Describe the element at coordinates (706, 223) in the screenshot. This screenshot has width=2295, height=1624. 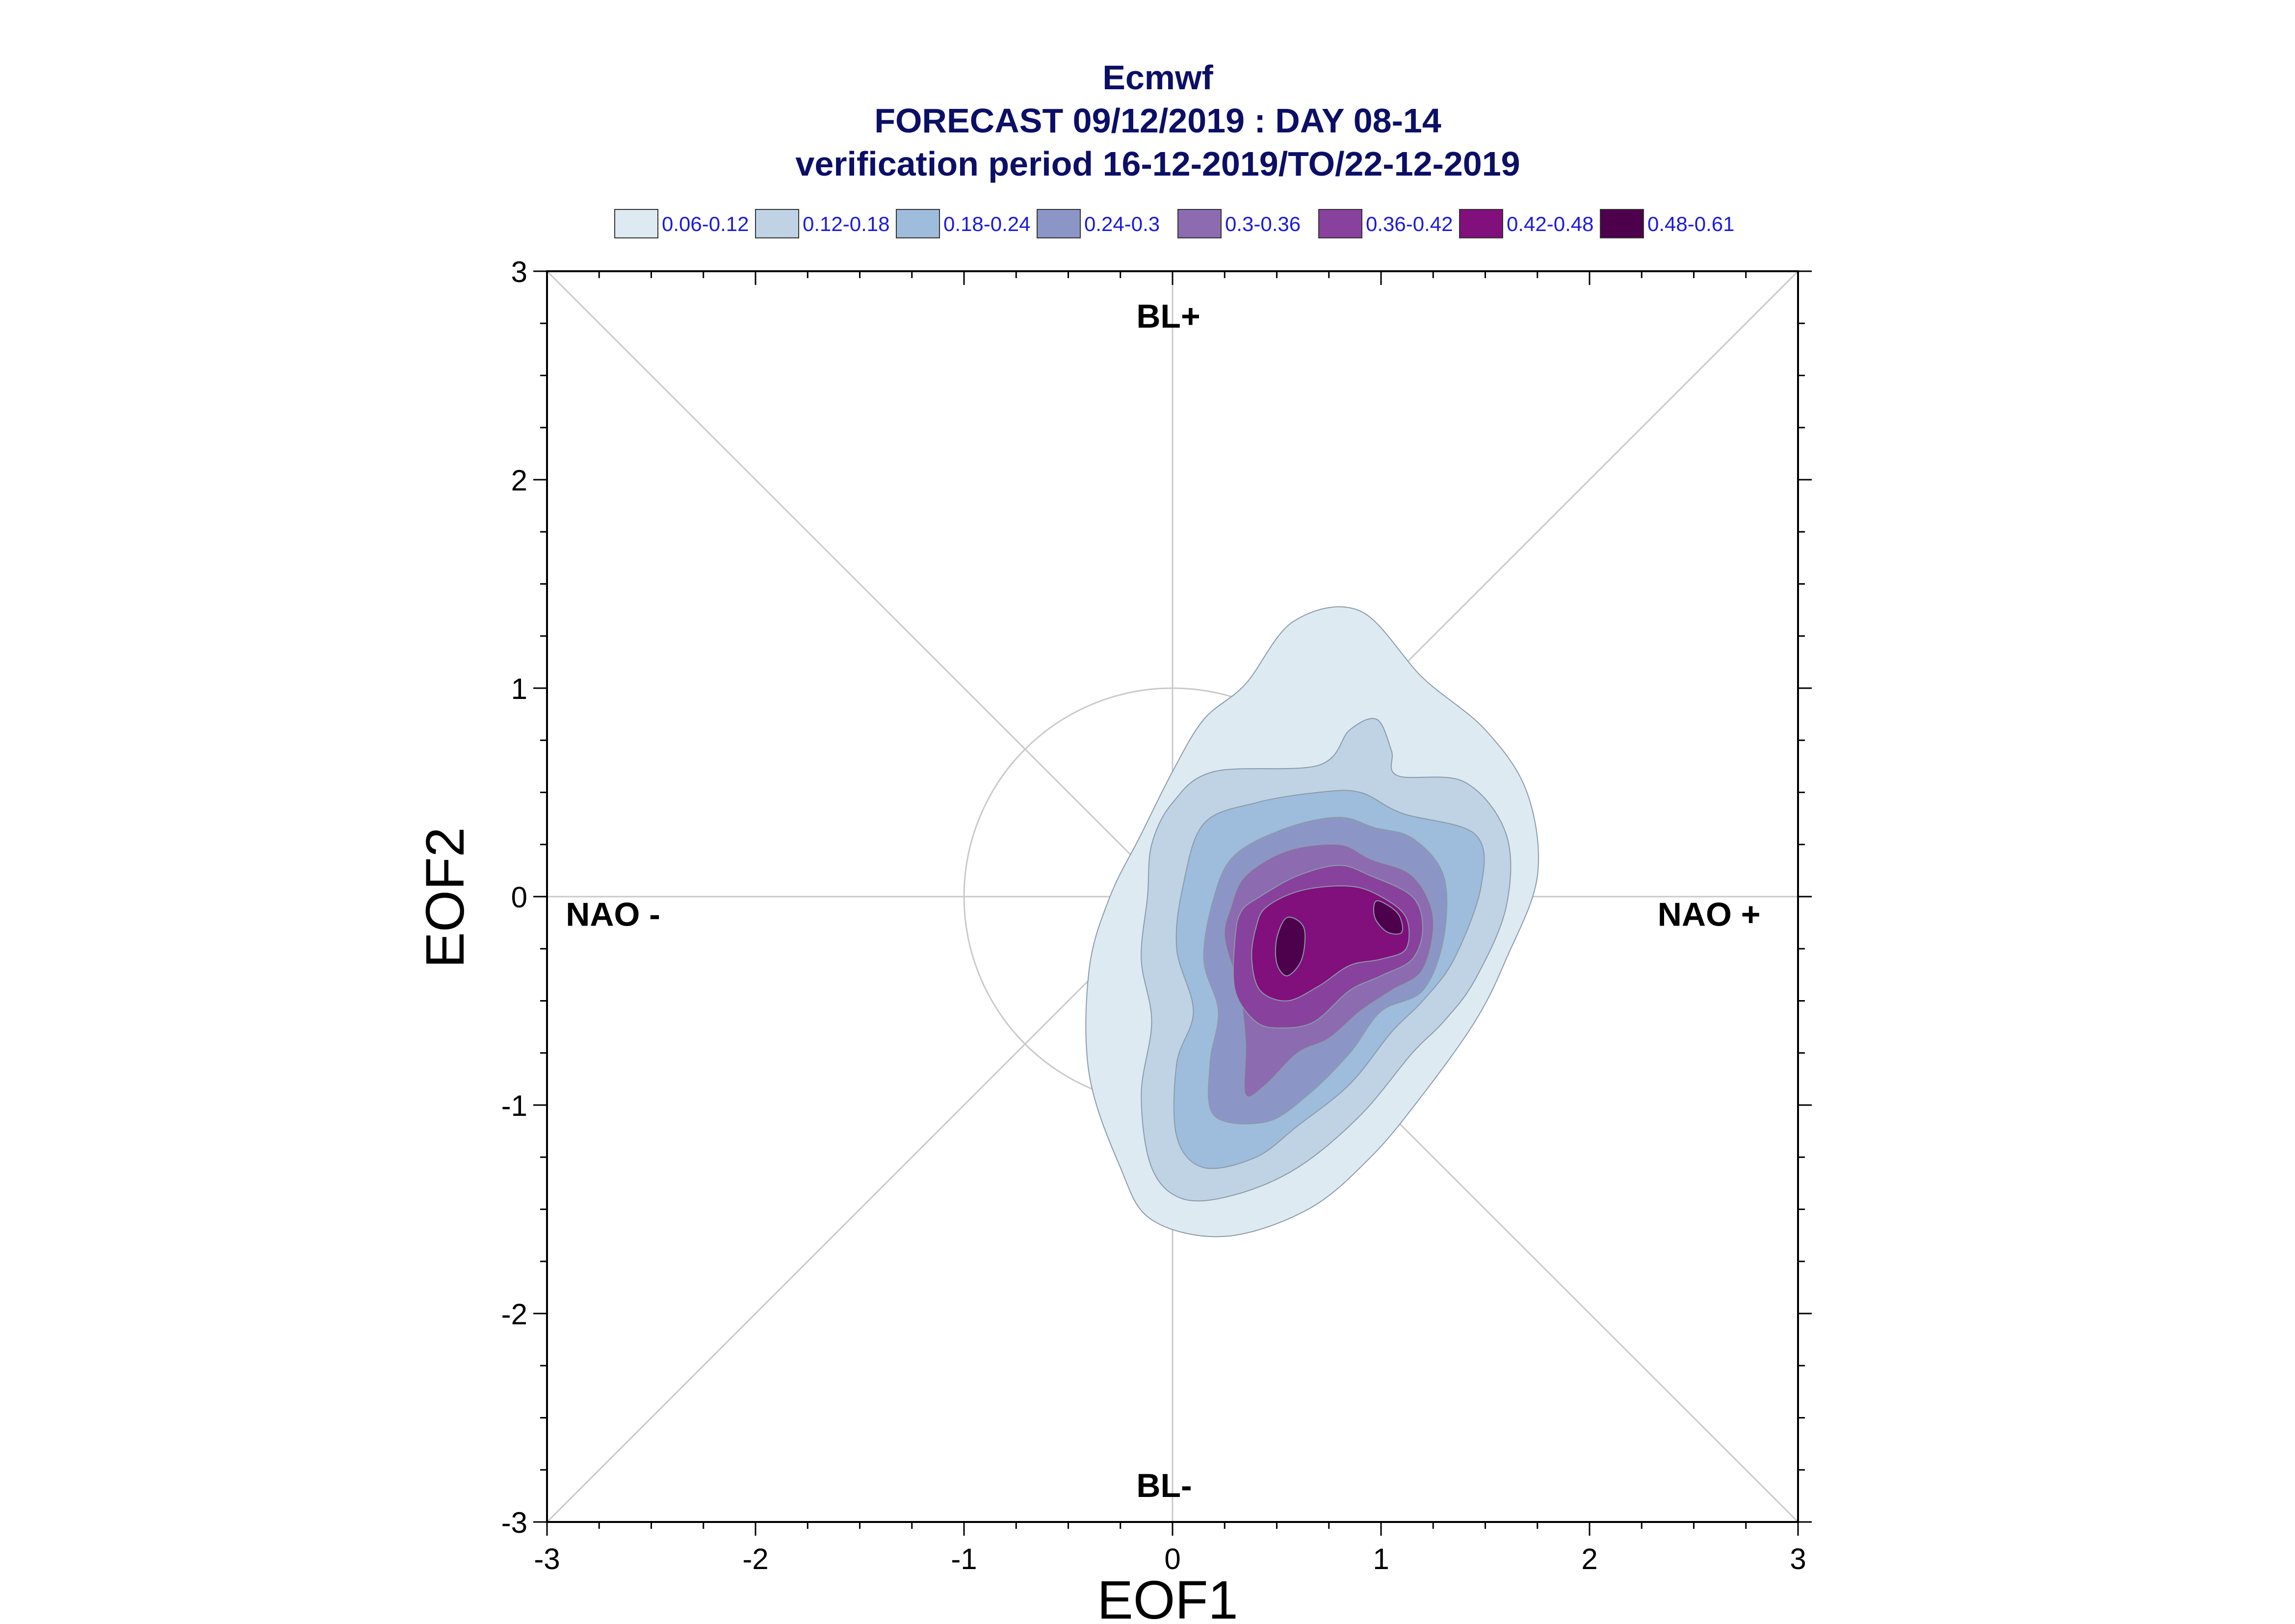
I see `legend-label: 0.06-0.12` at that location.